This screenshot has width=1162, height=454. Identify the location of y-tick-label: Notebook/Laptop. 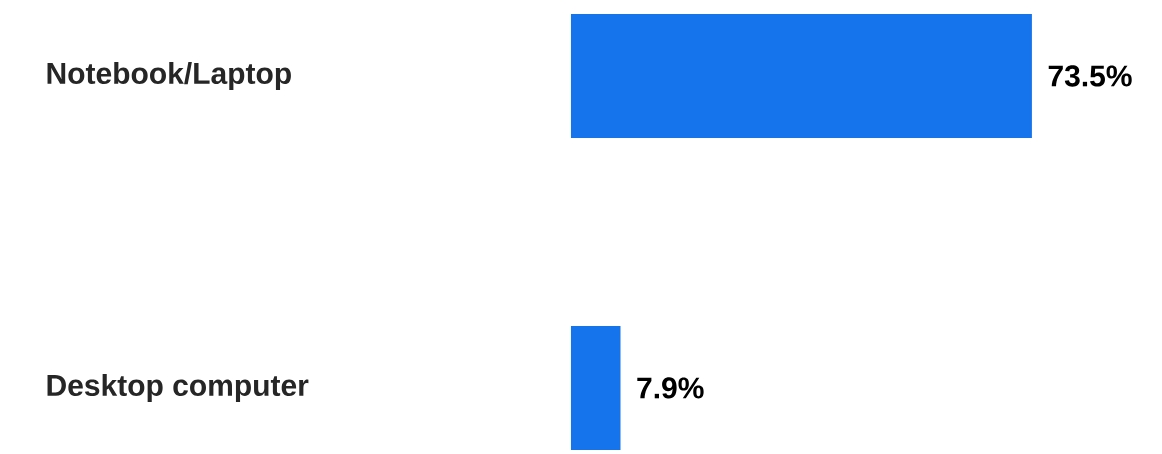
(169, 76).